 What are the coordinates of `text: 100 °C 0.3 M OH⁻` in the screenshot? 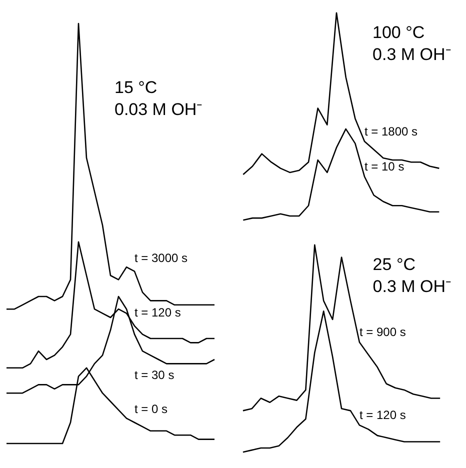 It's located at (412, 43).